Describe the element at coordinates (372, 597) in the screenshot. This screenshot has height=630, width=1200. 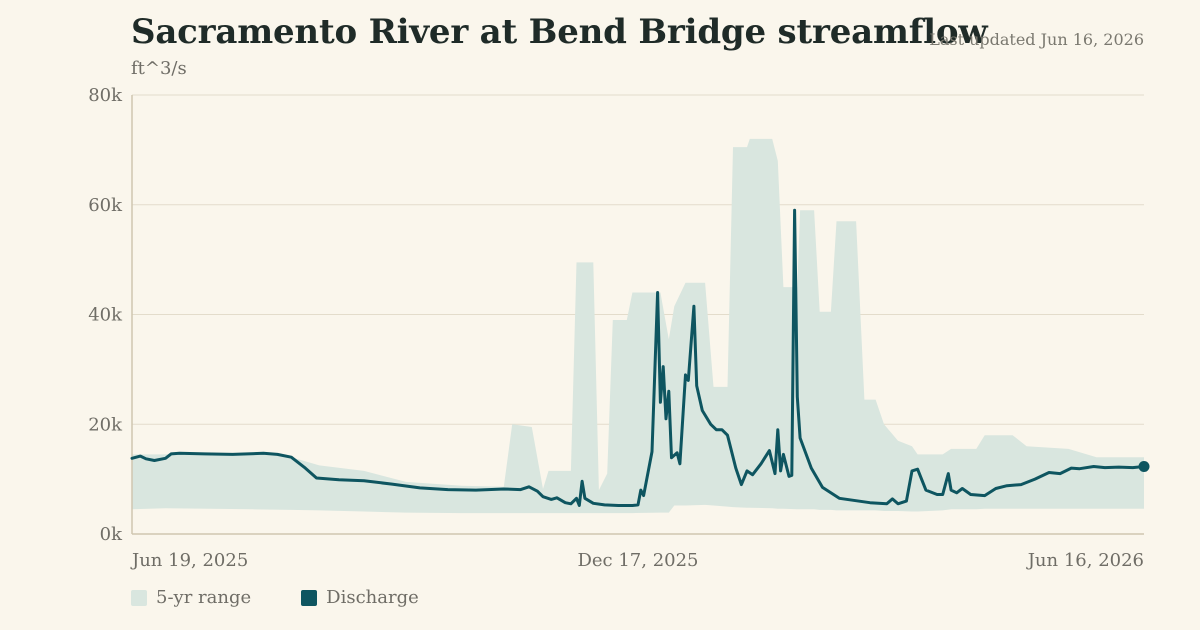
I see `legend-discharge-label: Discharge` at that location.